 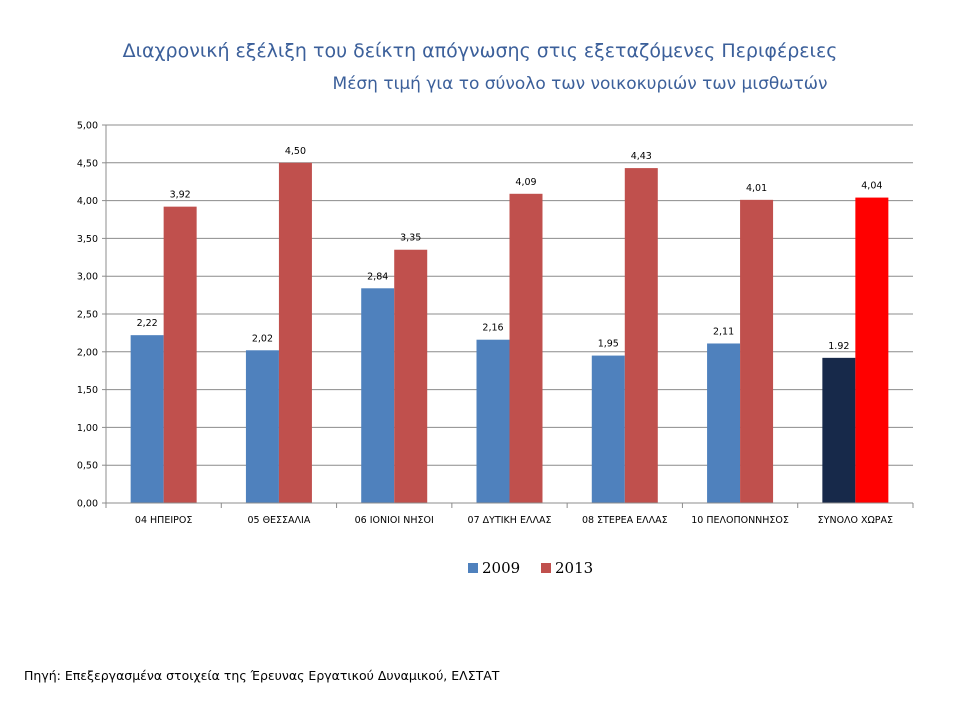 What do you see at coordinates (608, 344) in the screenshot?
I see `data-label-2009: 1,95` at bounding box center [608, 344].